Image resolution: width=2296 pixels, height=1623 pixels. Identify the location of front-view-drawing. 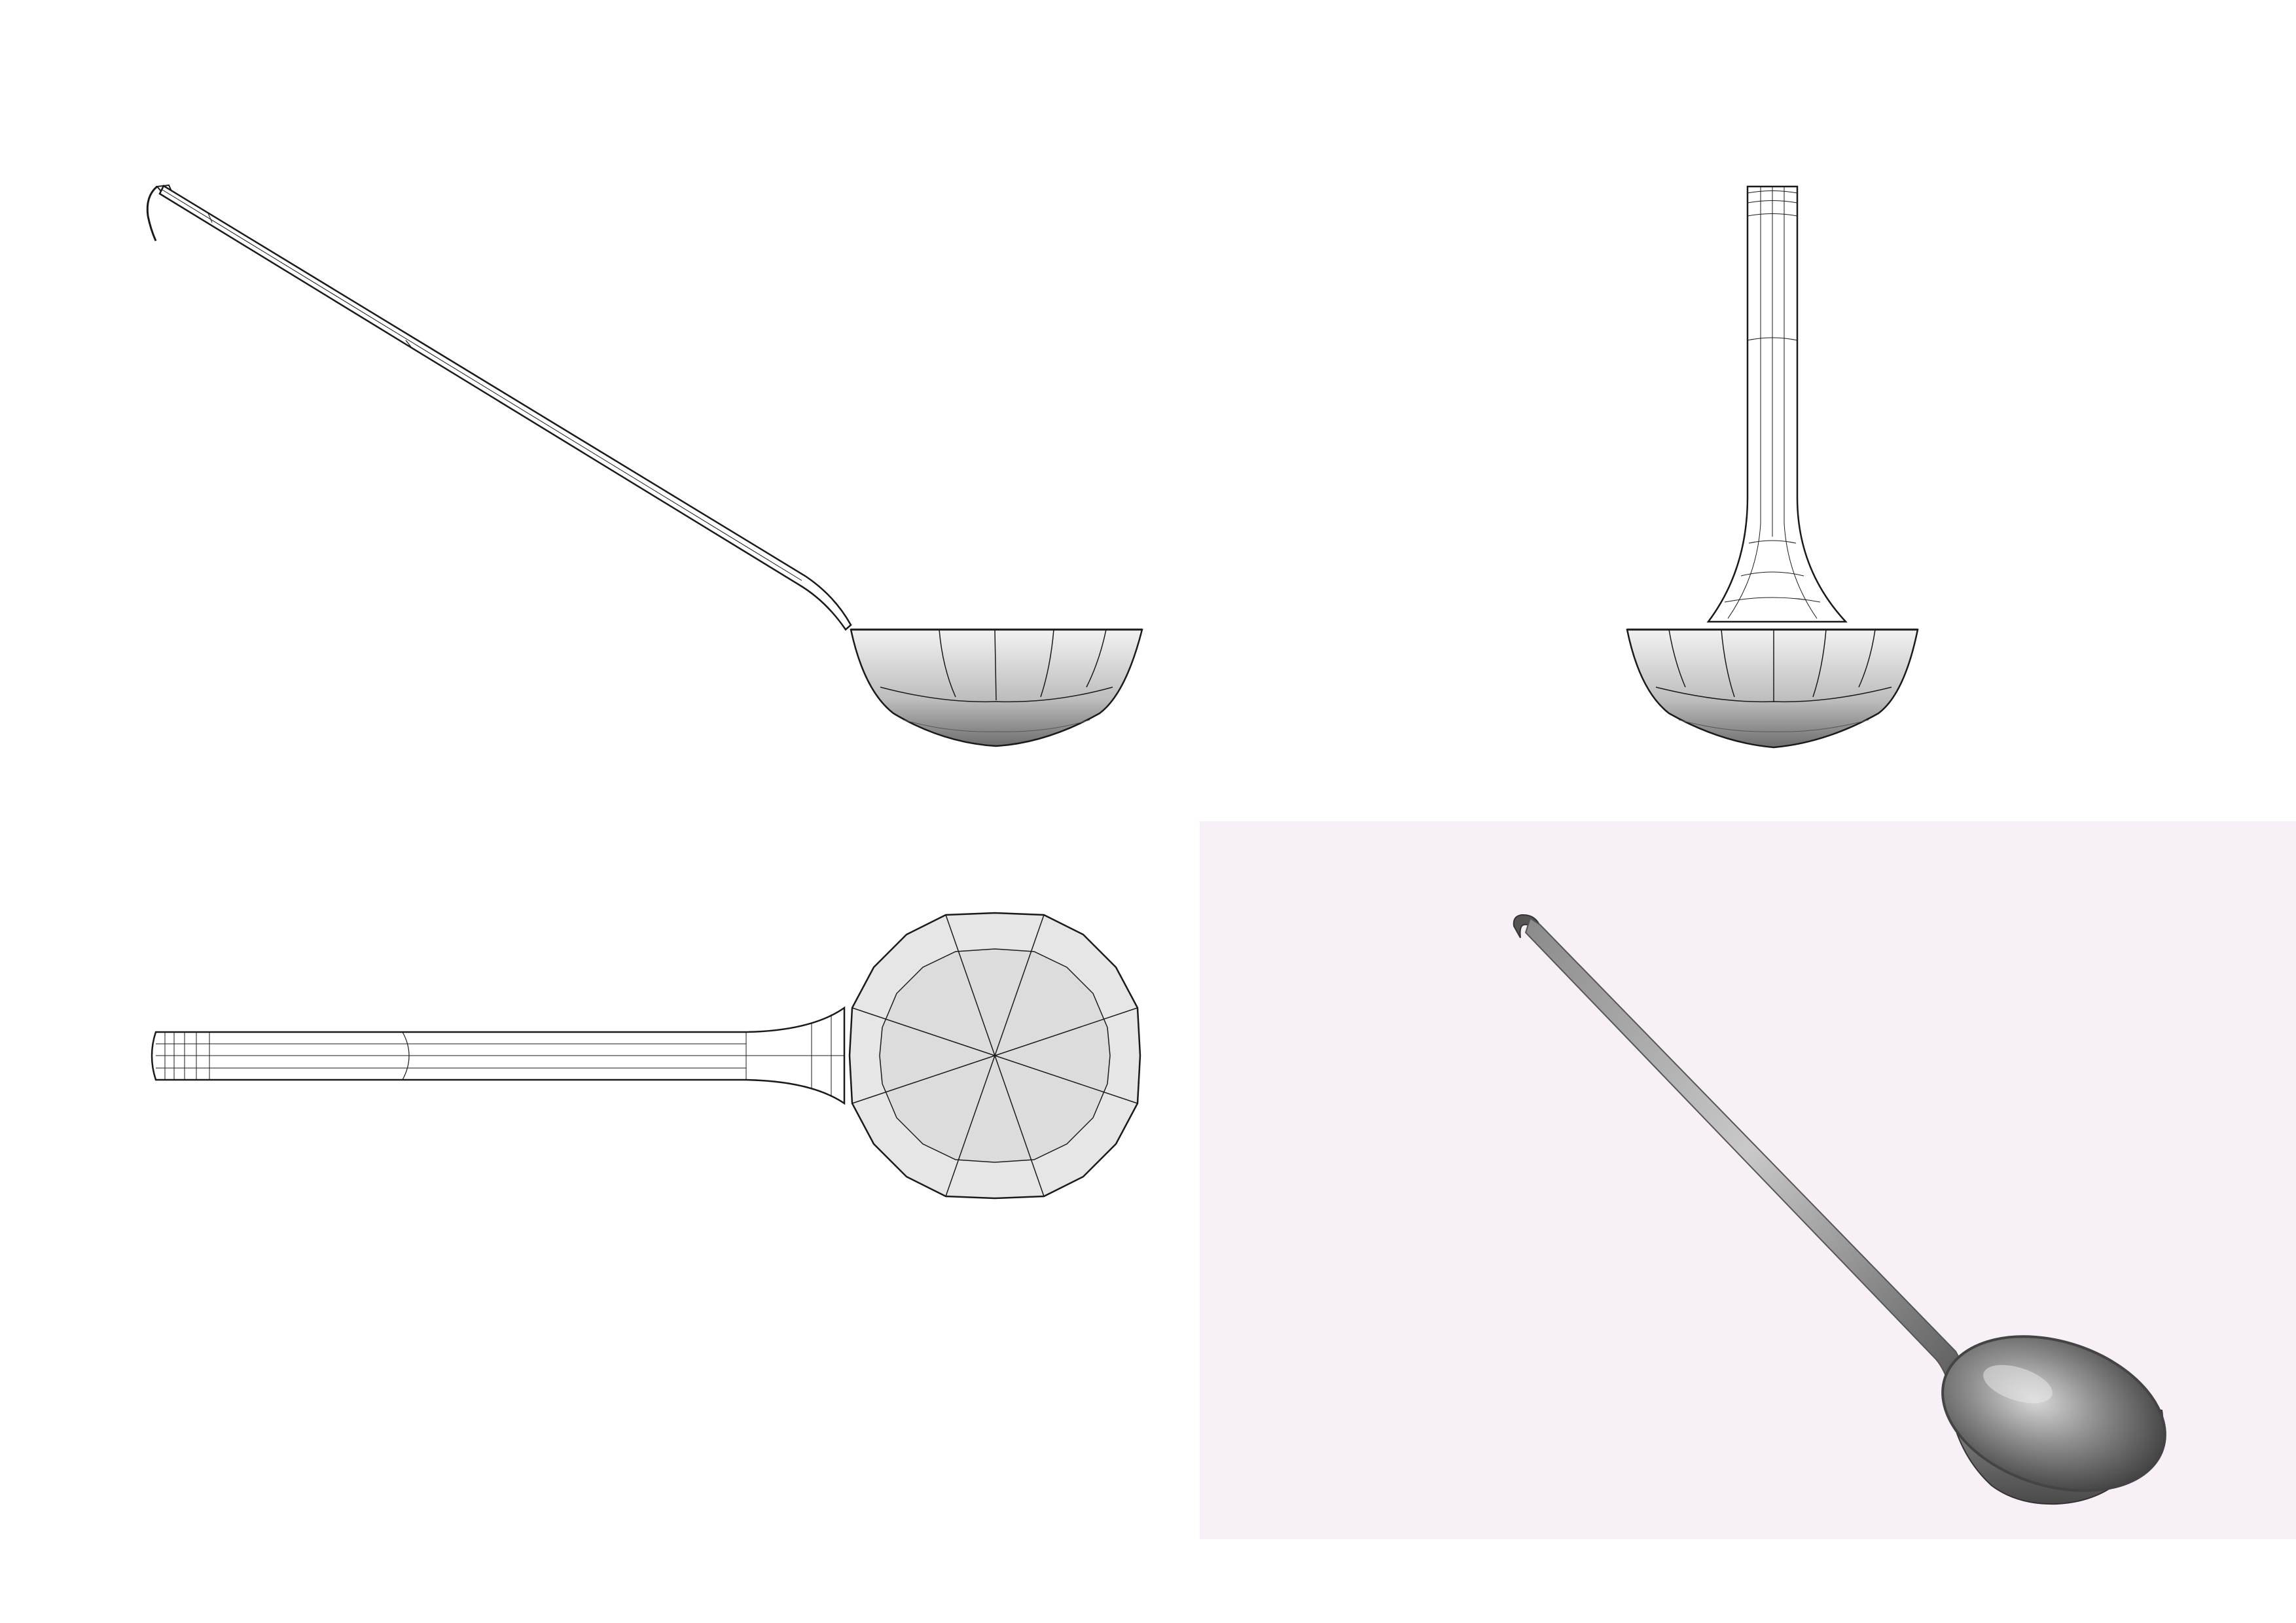
(1772, 467).